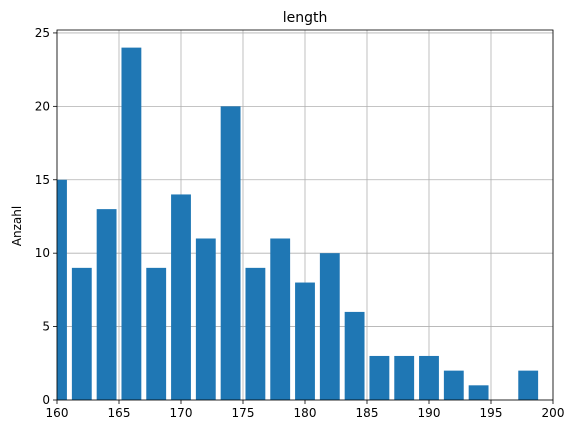 The height and width of the screenshot is (433, 576). Describe the element at coordinates (429, 413) in the screenshot. I see `x-tick-label: 190` at that location.